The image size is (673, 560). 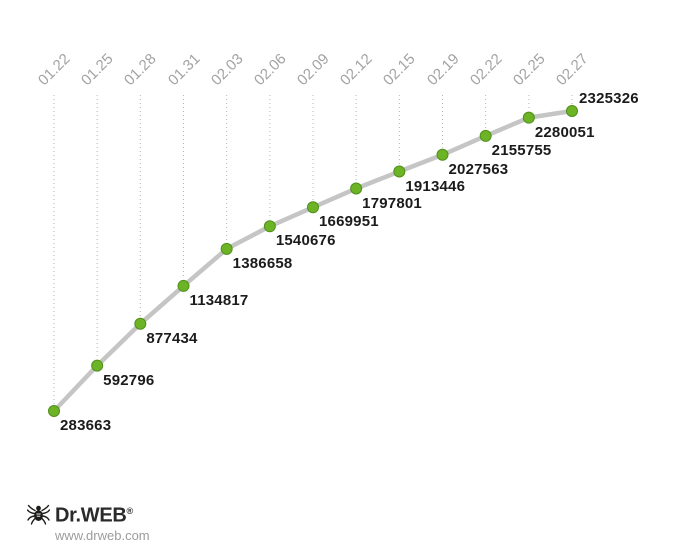 I want to click on value-label: 1913446, so click(x=435, y=186).